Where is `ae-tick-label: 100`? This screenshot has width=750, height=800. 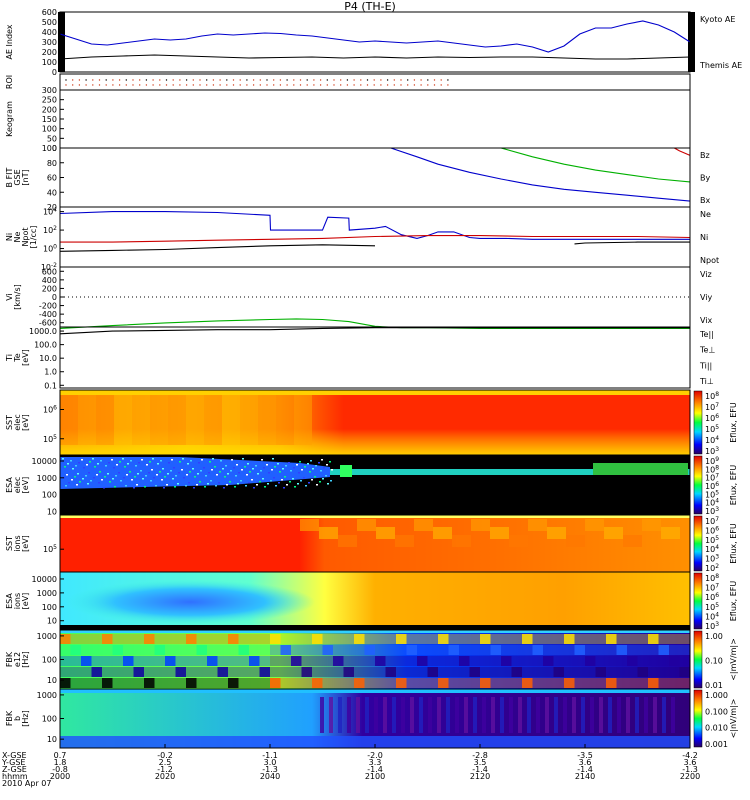
ae-tick-label: 100 is located at coordinates (49, 62).